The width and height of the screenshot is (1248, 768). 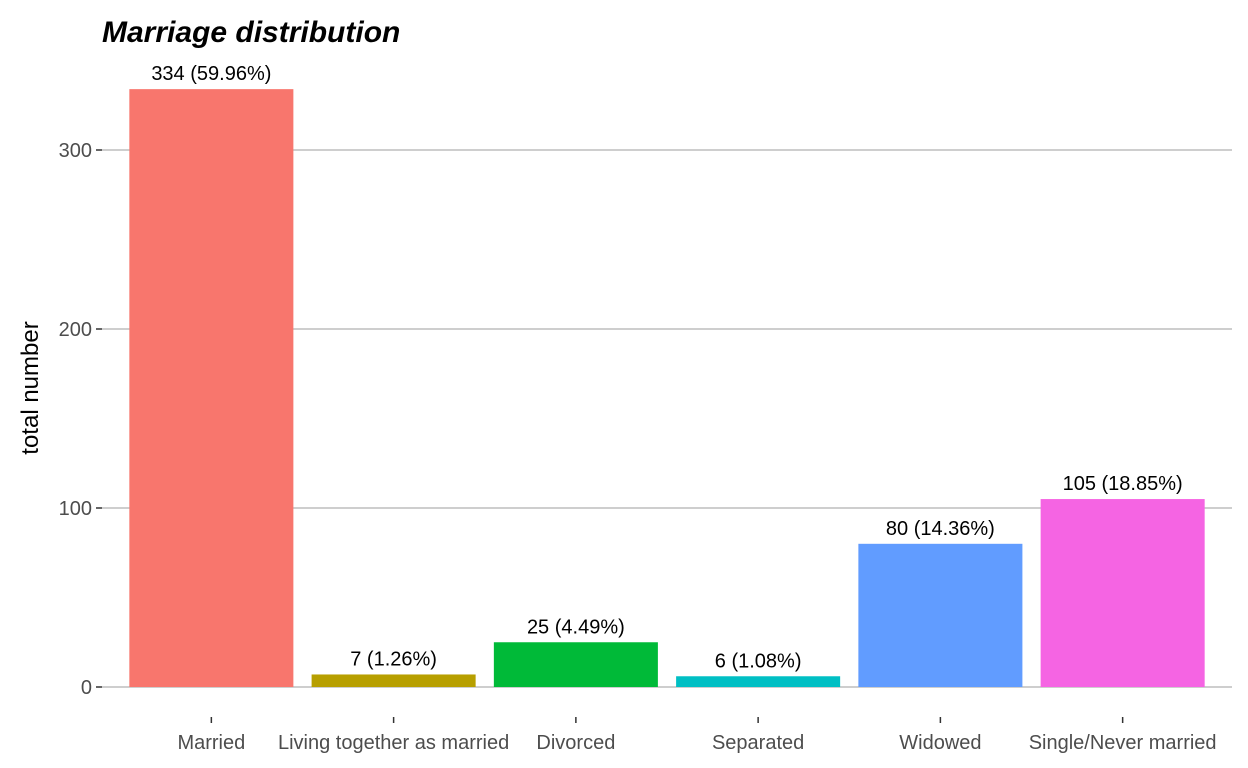 I want to click on x-tick-label-2: Living together as married, so click(x=393, y=743).